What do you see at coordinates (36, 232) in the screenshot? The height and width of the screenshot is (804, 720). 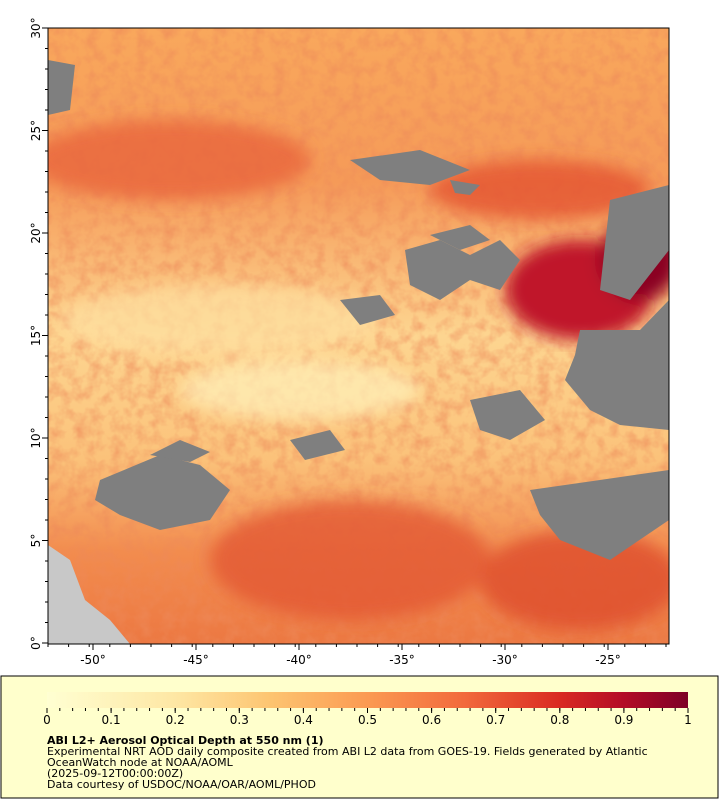 I see `lat-tick-label: 20°` at bounding box center [36, 232].